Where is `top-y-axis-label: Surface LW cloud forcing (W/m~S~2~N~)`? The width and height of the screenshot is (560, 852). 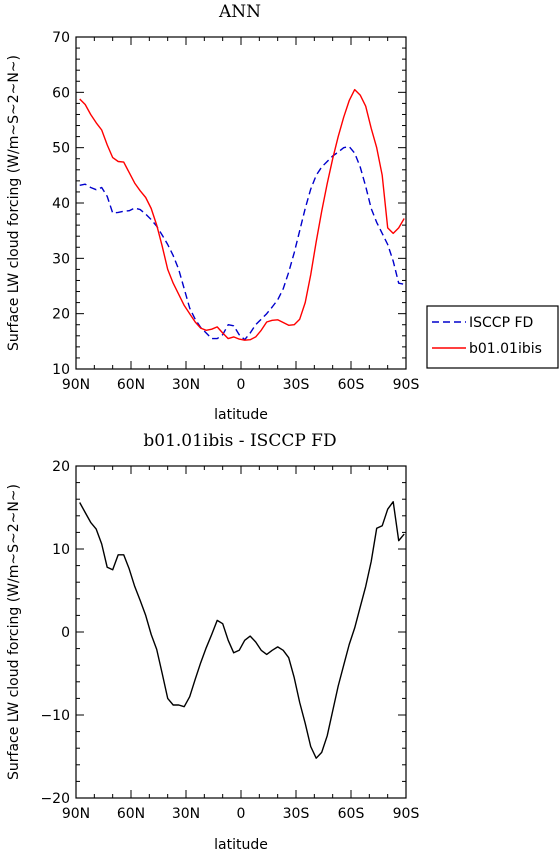 top-y-axis-label: Surface LW cloud forcing (W/m~S~2~N~) is located at coordinates (14, 203).